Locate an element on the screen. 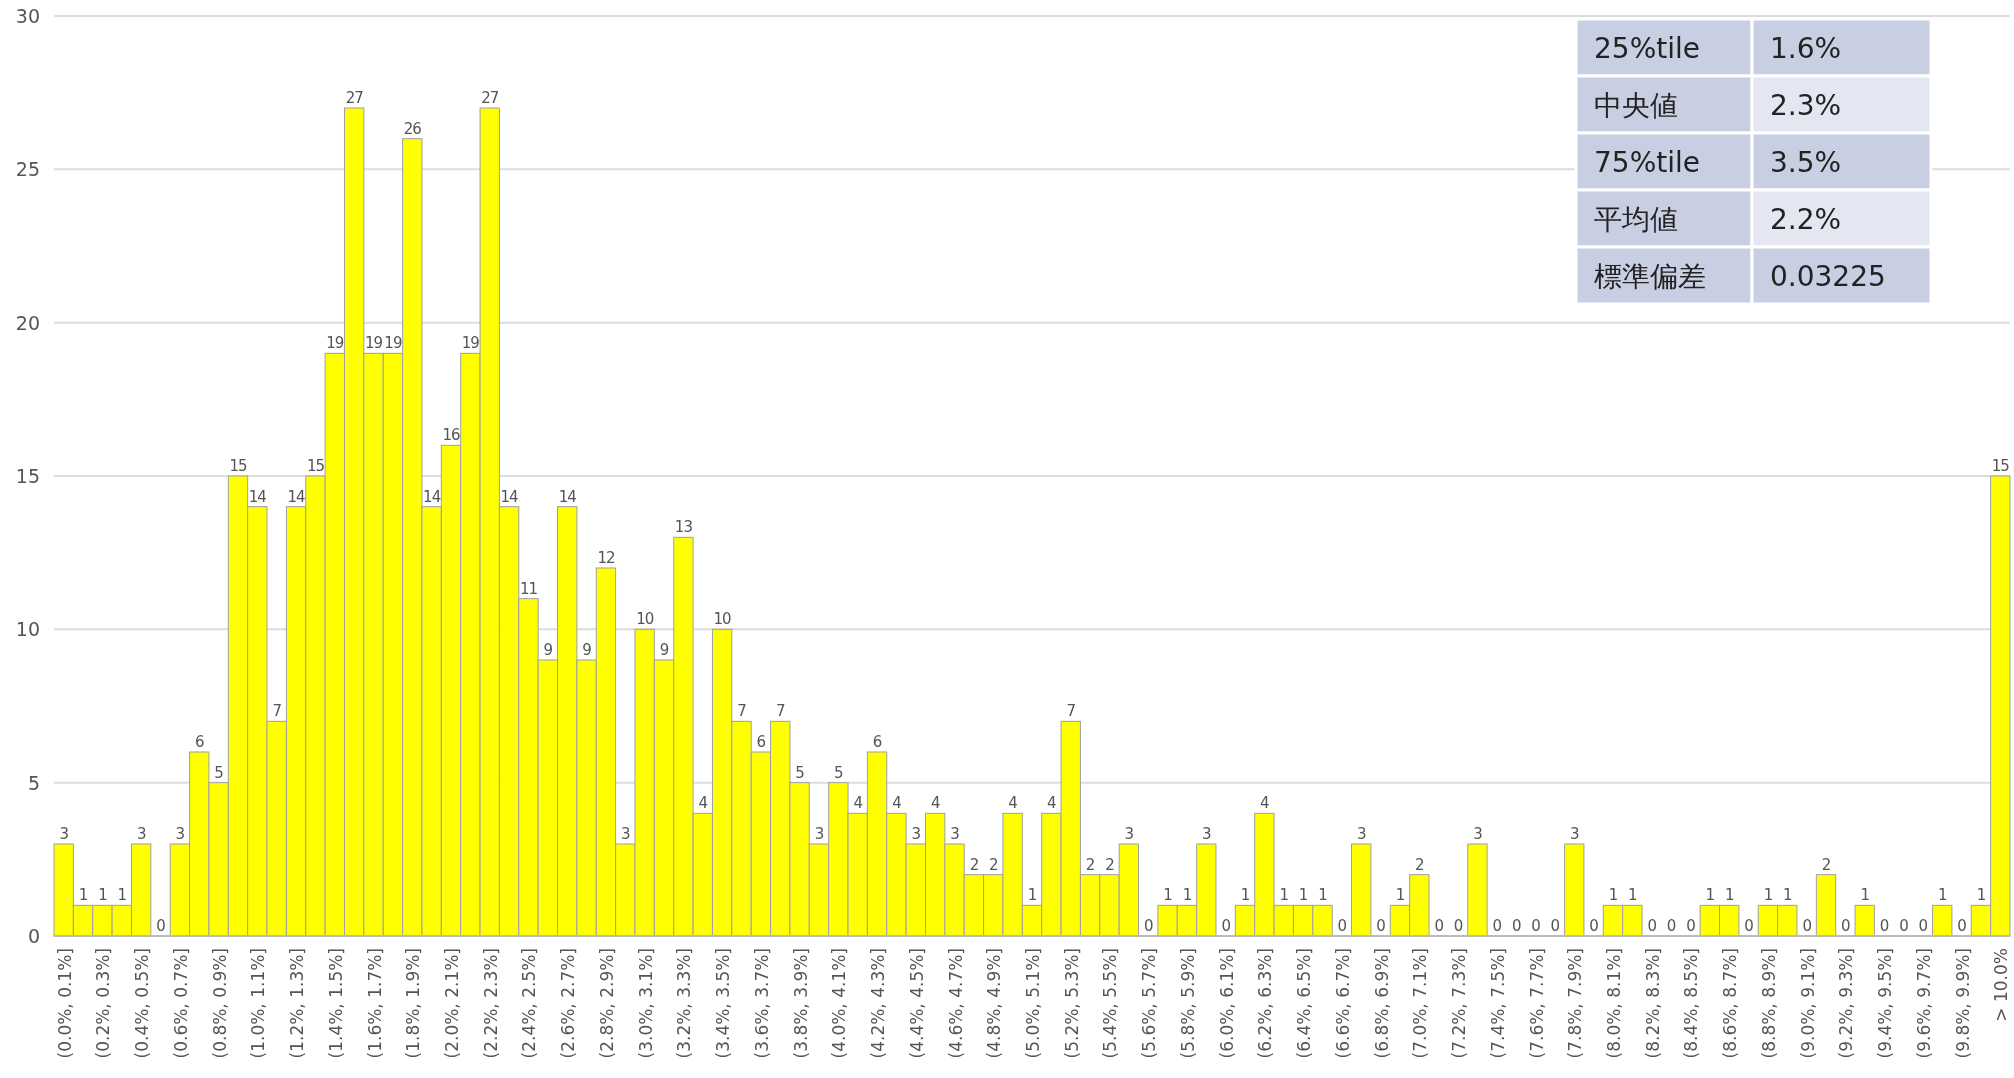 This screenshot has height=1078, width=2014. x-tick-label: (2.4%, 2.5%] is located at coordinates (529, 1003).